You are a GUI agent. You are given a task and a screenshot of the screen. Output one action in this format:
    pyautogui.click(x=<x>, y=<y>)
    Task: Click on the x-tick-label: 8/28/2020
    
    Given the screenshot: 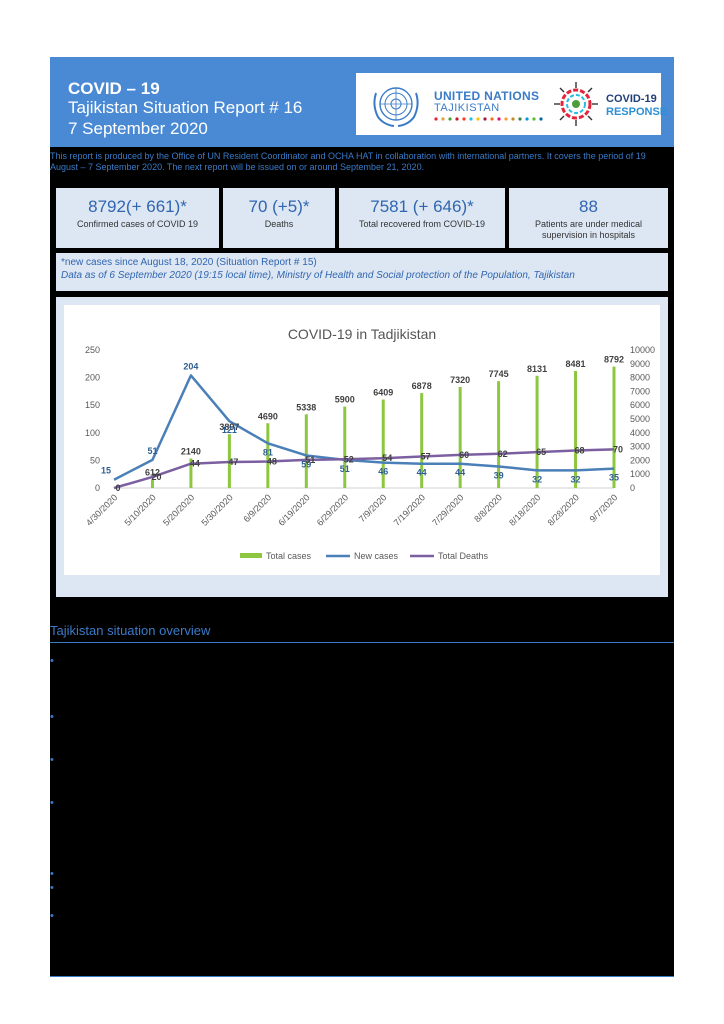 What is the action you would take?
    pyautogui.click(x=563, y=509)
    